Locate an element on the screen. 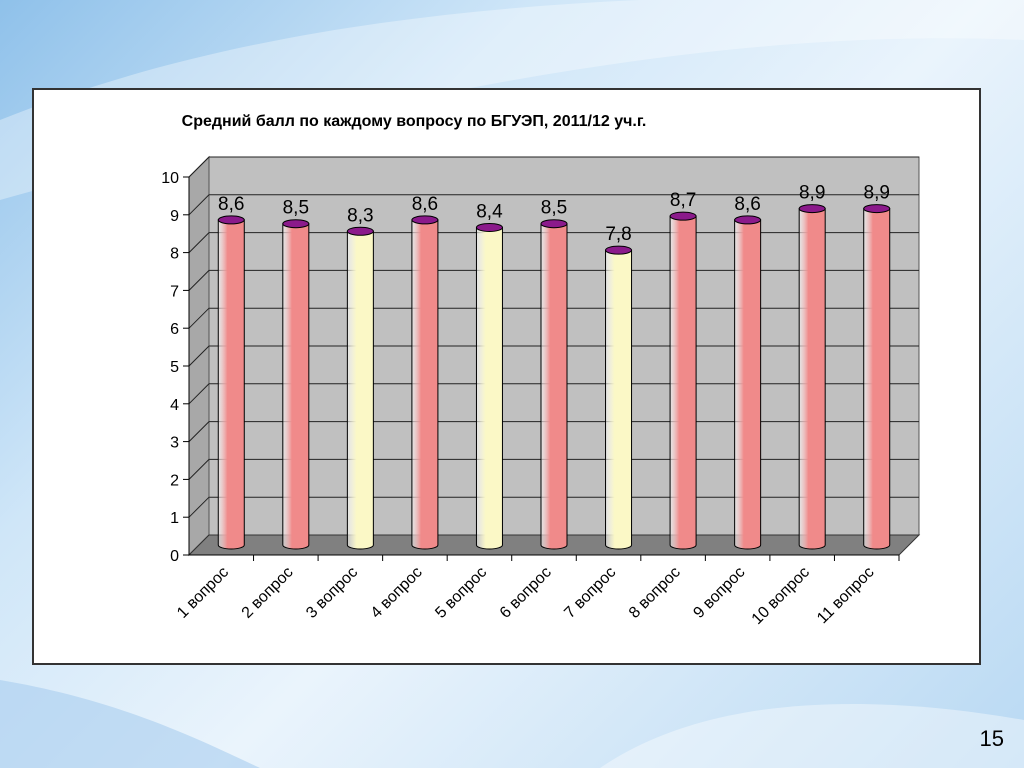 The image size is (1024, 768). x-tick-label: 6 вопрос is located at coordinates (526, 593).